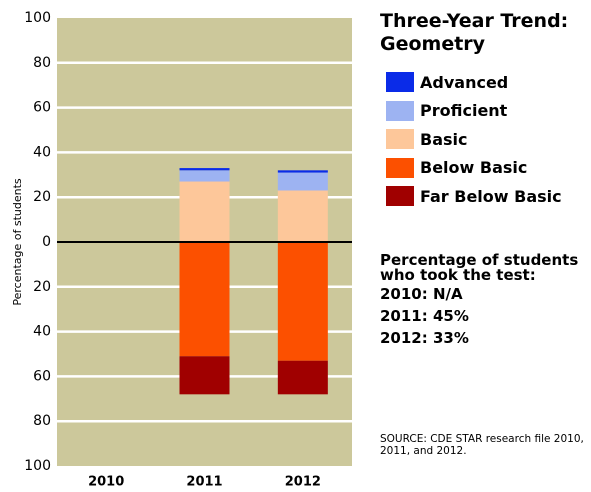  What do you see at coordinates (46, 242) in the screenshot?
I see `y-tick-label: 0` at bounding box center [46, 242].